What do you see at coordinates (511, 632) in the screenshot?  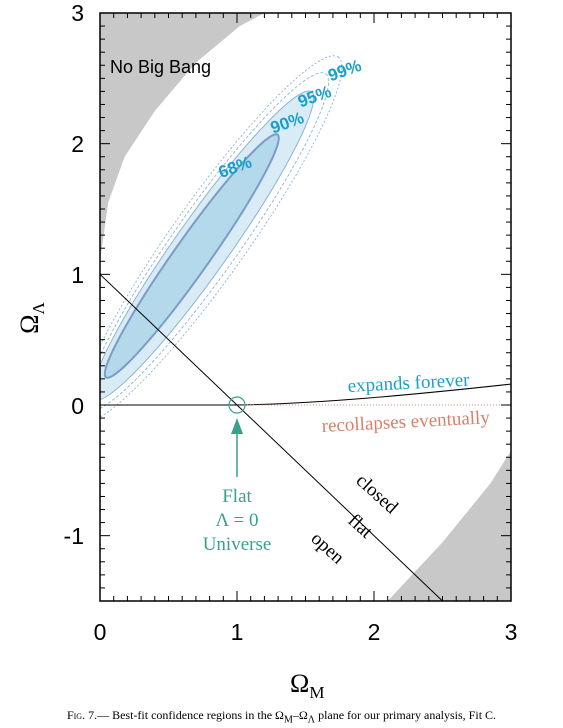 I see `x-tick-label: 3` at bounding box center [511, 632].